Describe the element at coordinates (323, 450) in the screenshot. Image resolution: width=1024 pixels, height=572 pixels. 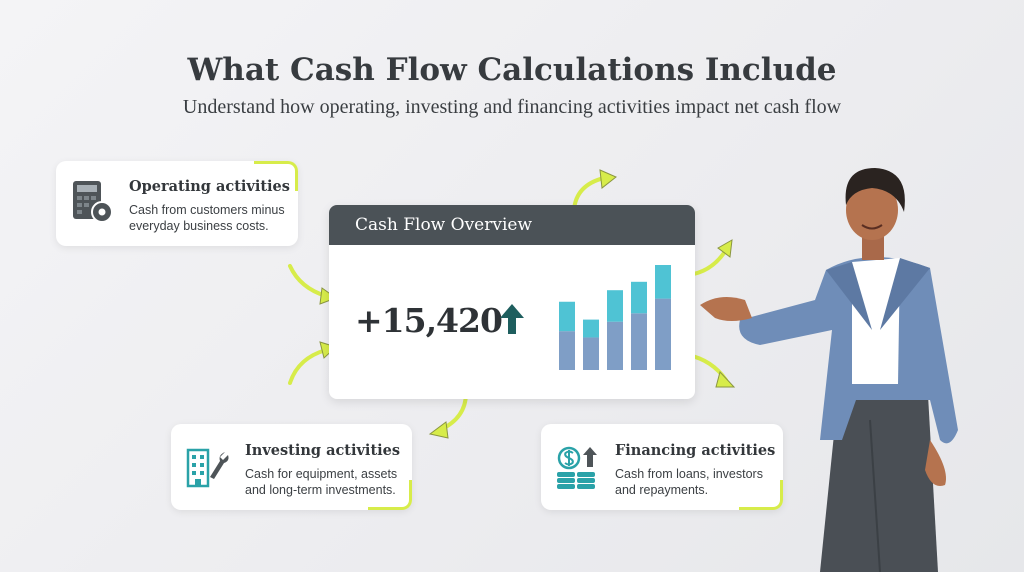
I see `card-title: Investing activities` at that location.